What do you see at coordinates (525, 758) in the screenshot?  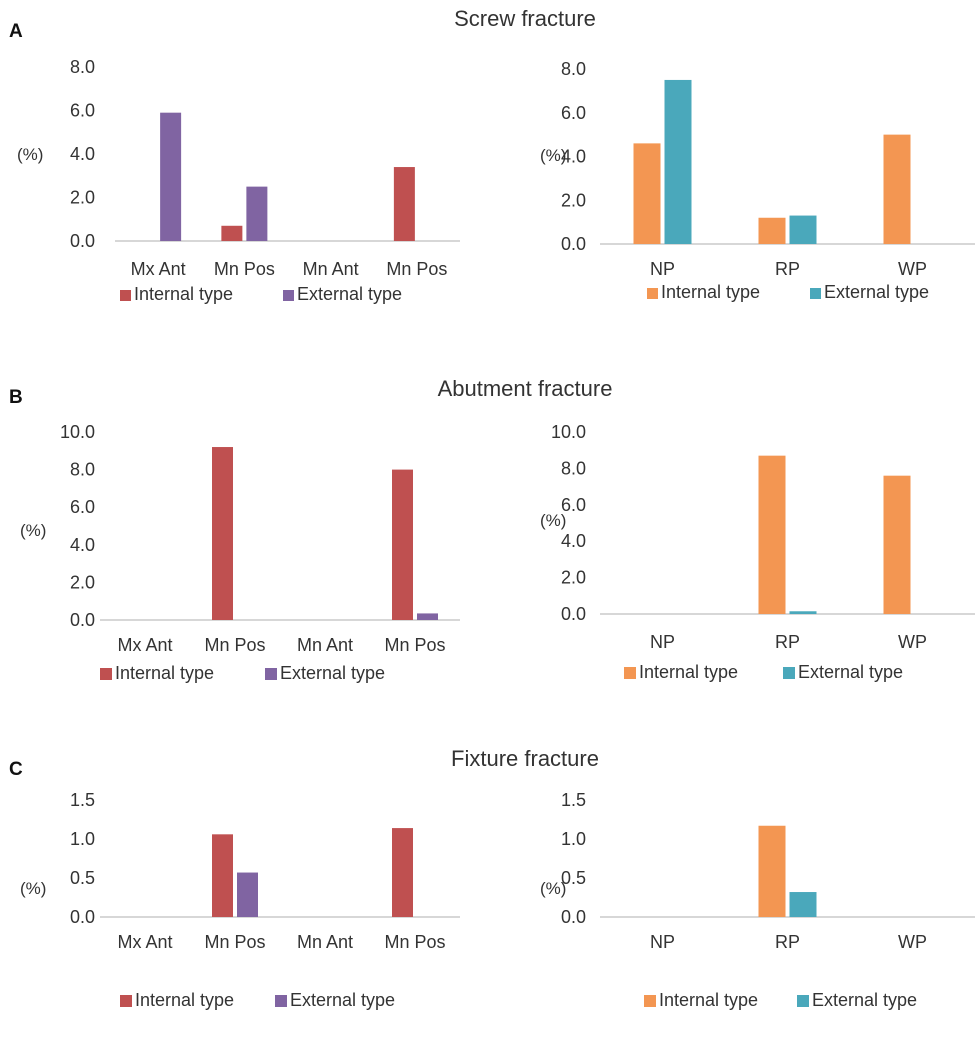 I see `section-title-fixture: Fixture fracture` at bounding box center [525, 758].